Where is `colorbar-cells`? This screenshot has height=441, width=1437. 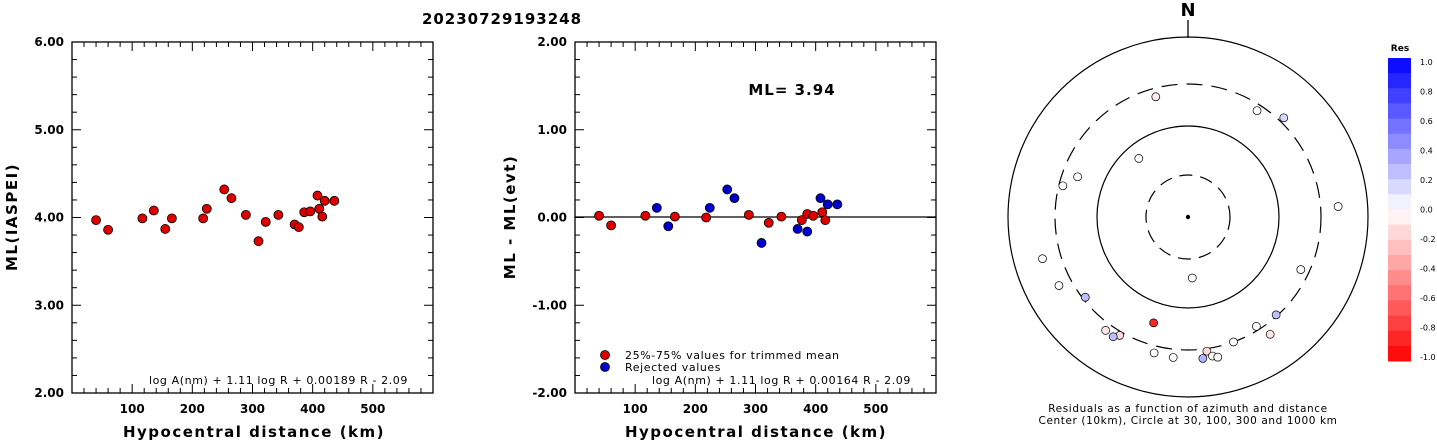
colorbar-cells is located at coordinates (1399, 210).